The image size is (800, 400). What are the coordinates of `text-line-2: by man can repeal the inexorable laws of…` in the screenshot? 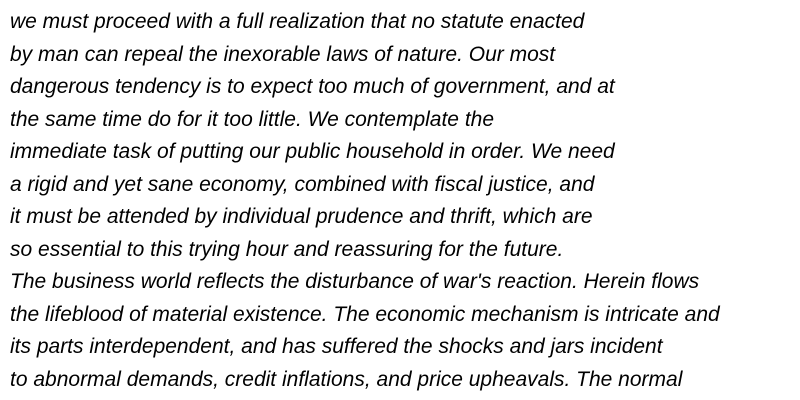 It's located at (283, 54).